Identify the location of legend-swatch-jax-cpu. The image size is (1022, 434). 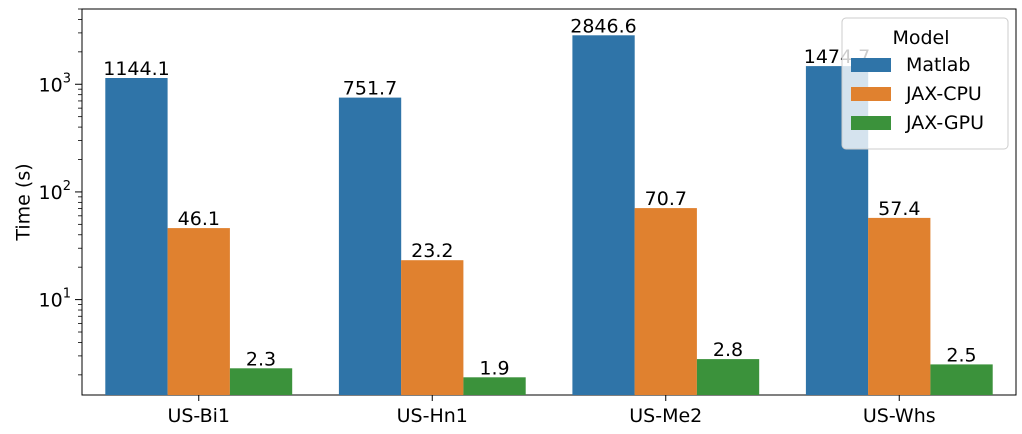
(871, 94).